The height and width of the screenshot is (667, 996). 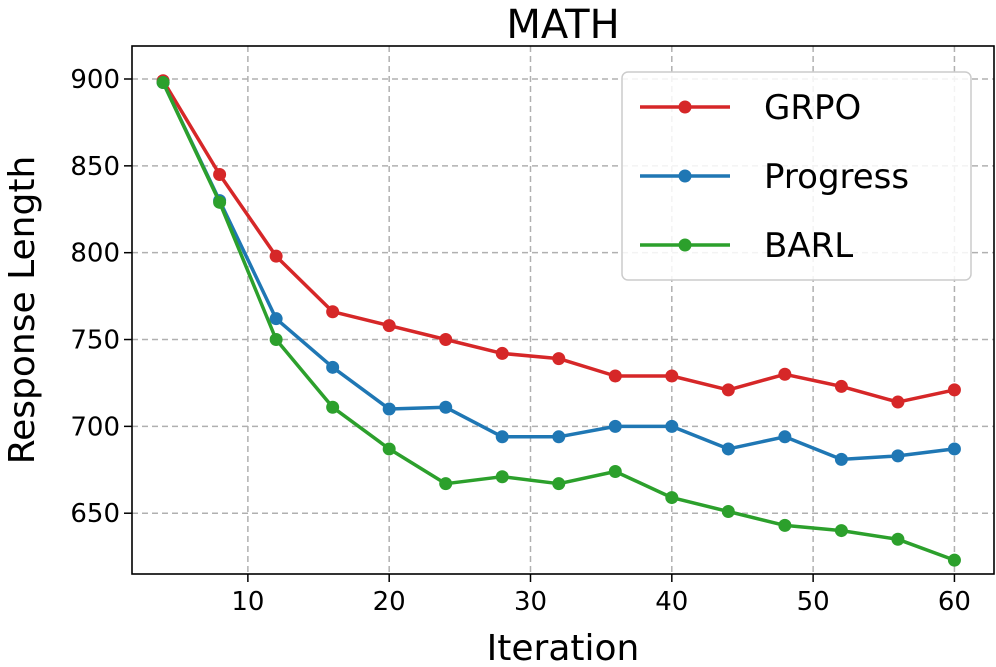 What do you see at coordinates (22, 310) in the screenshot?
I see `y-axis-label: Response Length` at bounding box center [22, 310].